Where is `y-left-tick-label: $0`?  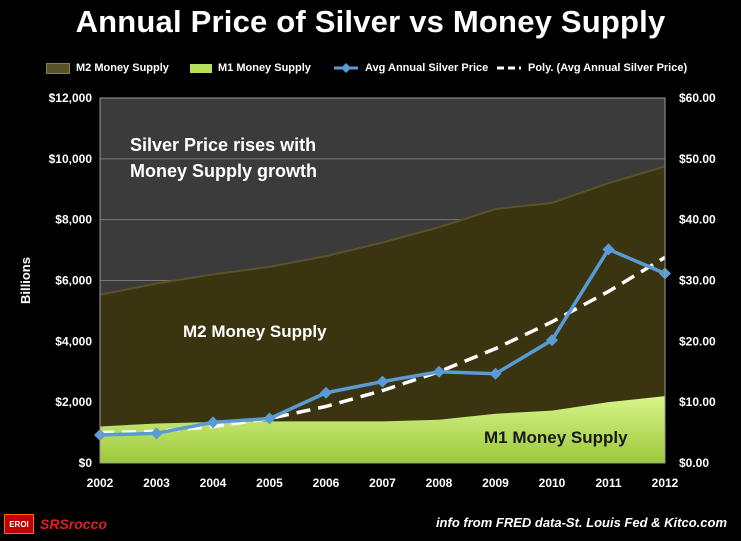 y-left-tick-label: $0 is located at coordinates (86, 463).